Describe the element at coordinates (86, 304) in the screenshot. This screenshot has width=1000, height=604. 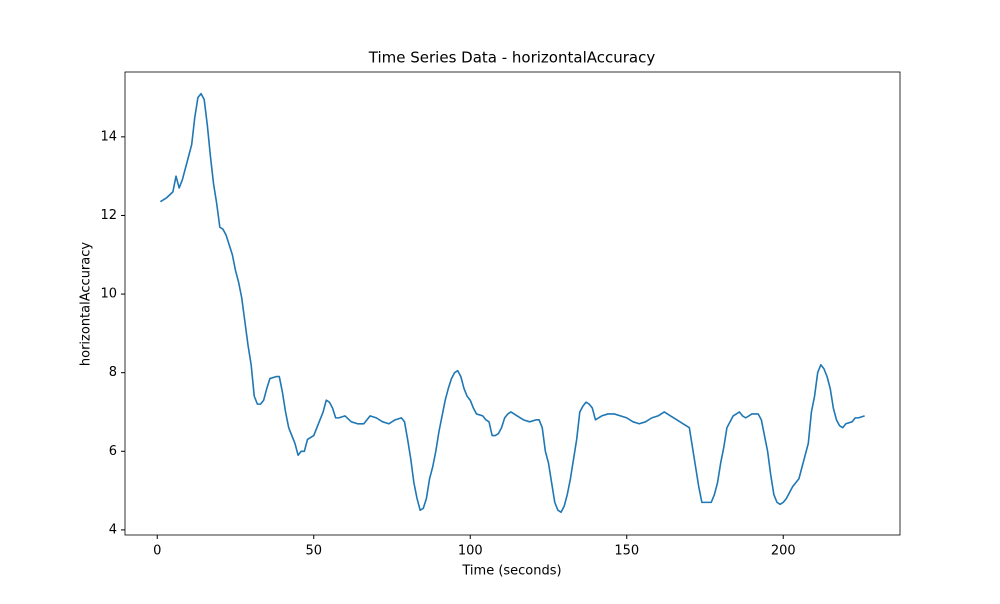
I see `y-axis-label: horizontalAccuracy` at that location.